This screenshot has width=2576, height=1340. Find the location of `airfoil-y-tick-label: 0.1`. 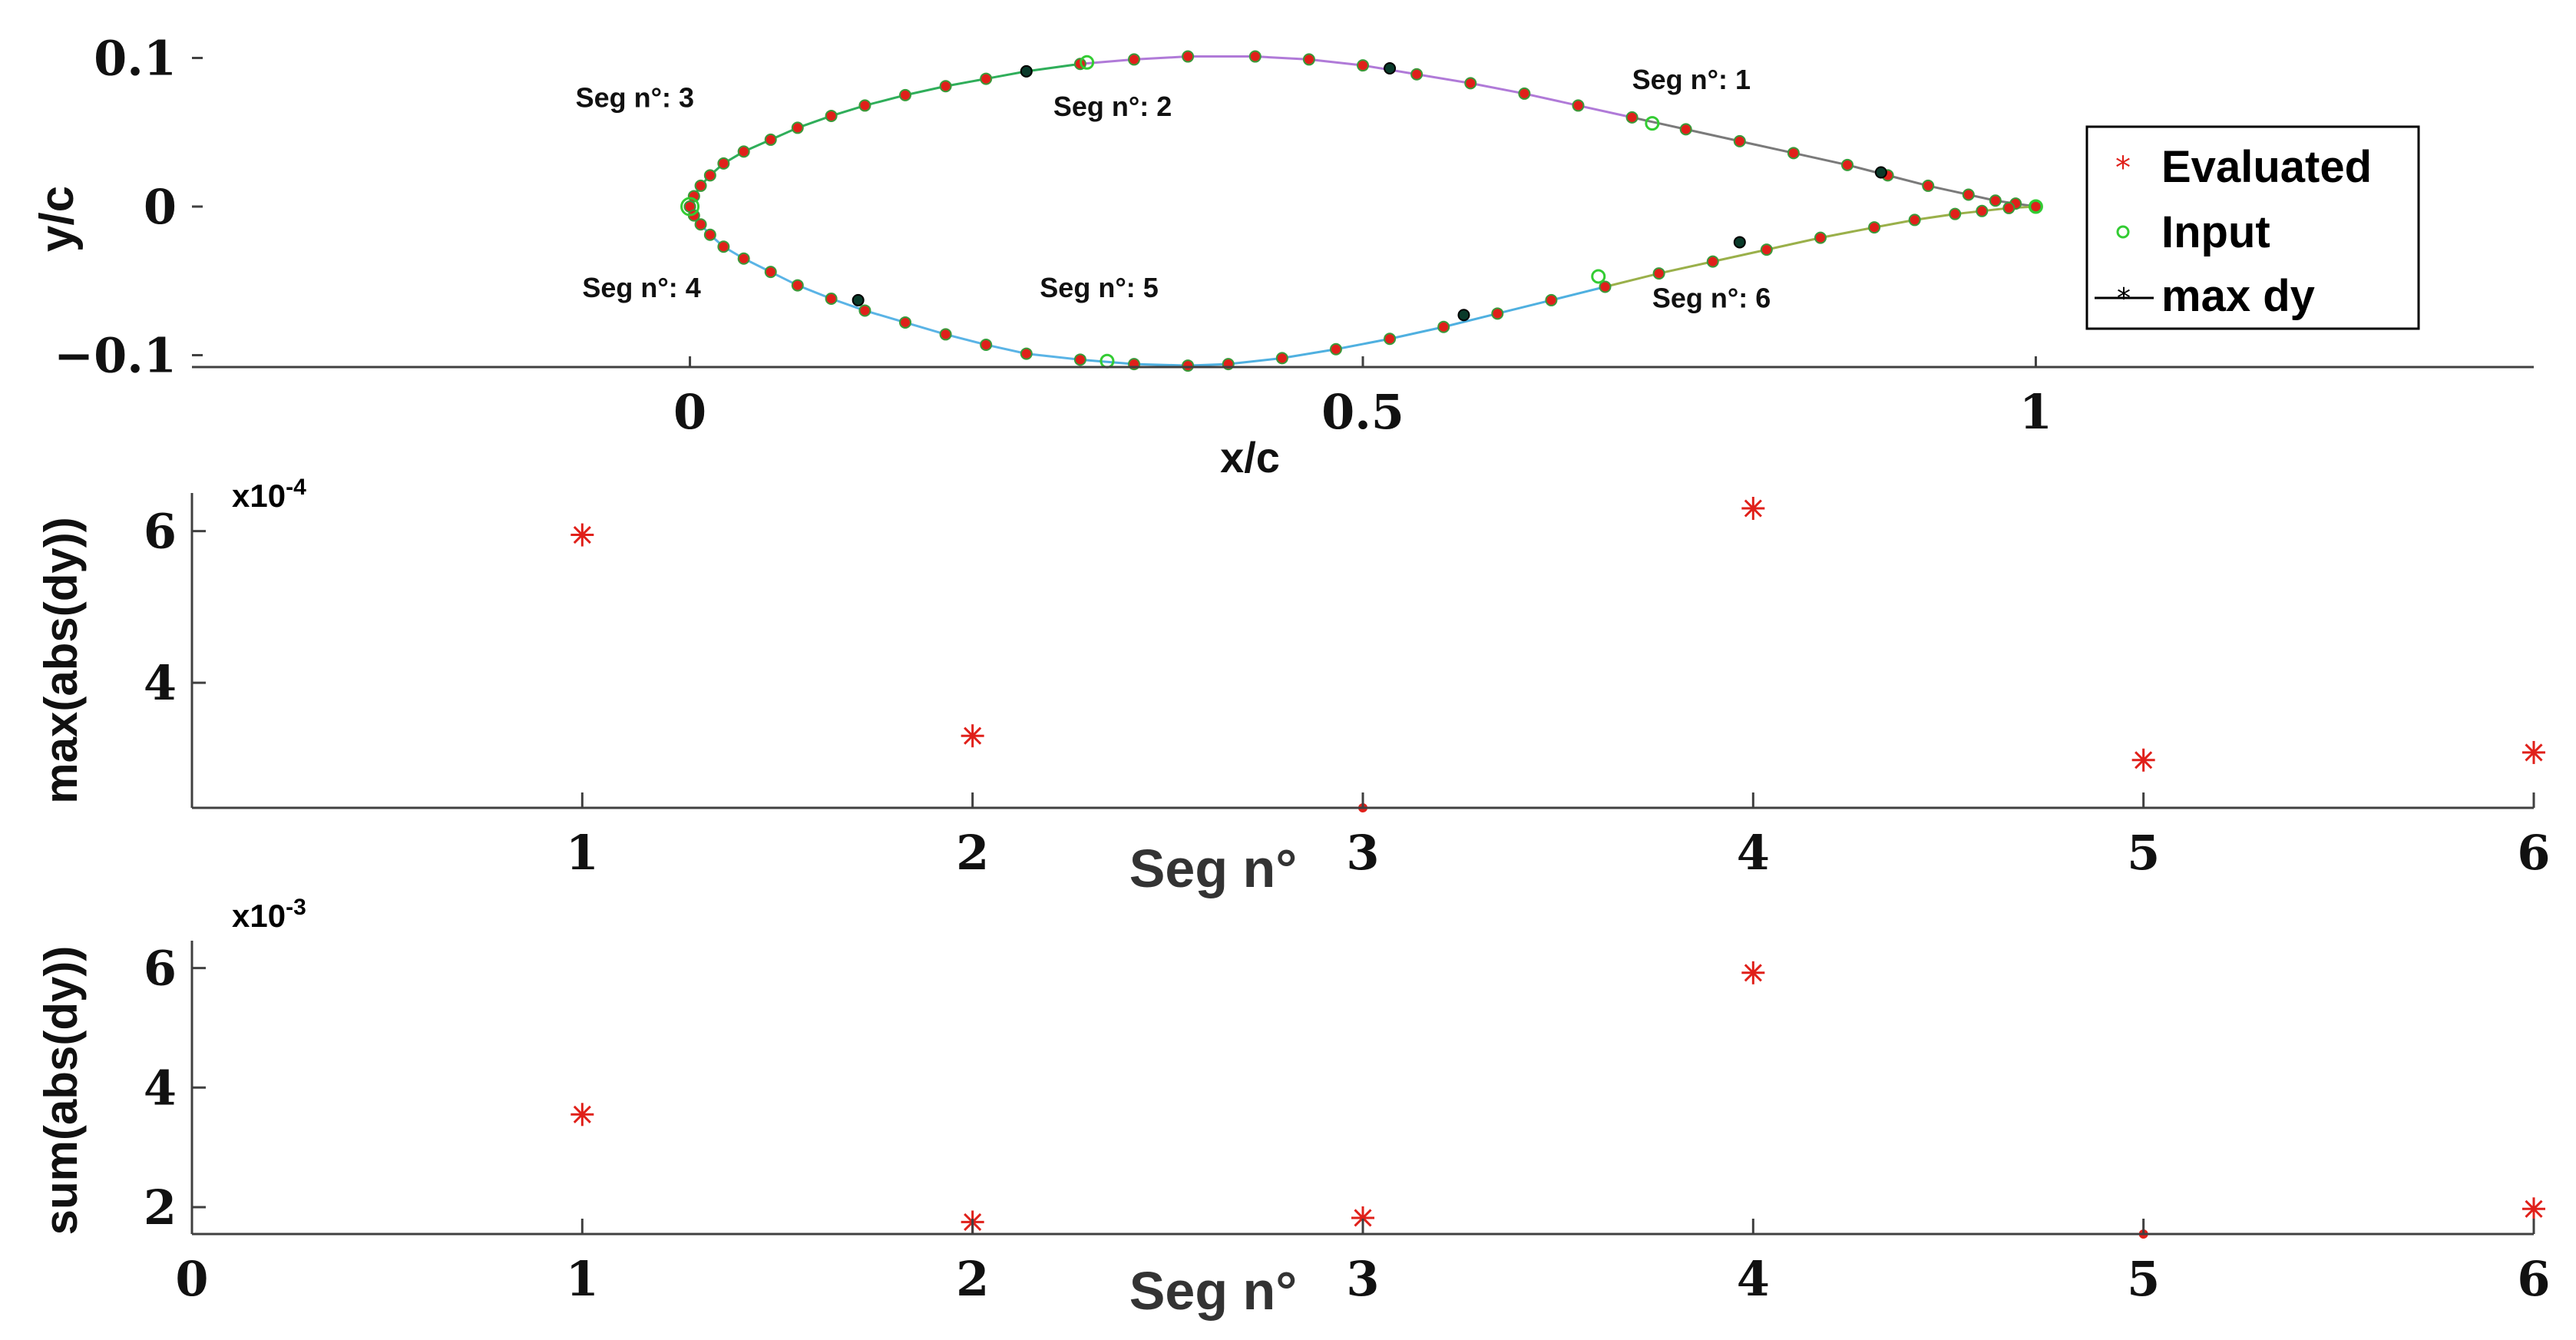

airfoil-y-tick-label: 0.1 is located at coordinates (135, 58).